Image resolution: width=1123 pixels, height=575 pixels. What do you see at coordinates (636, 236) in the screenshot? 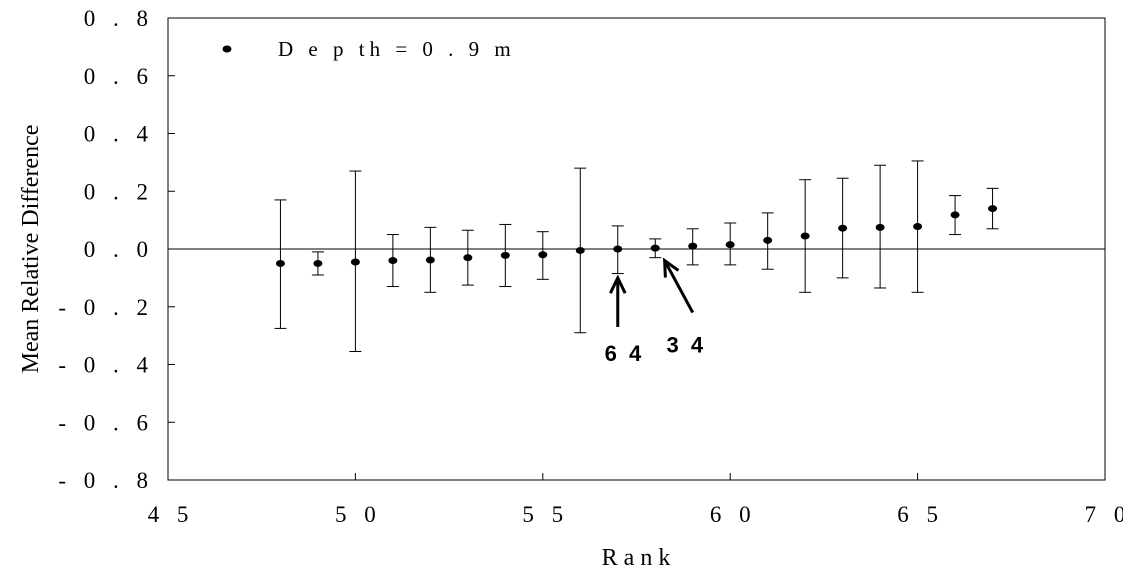
I see `data-points` at bounding box center [636, 236].